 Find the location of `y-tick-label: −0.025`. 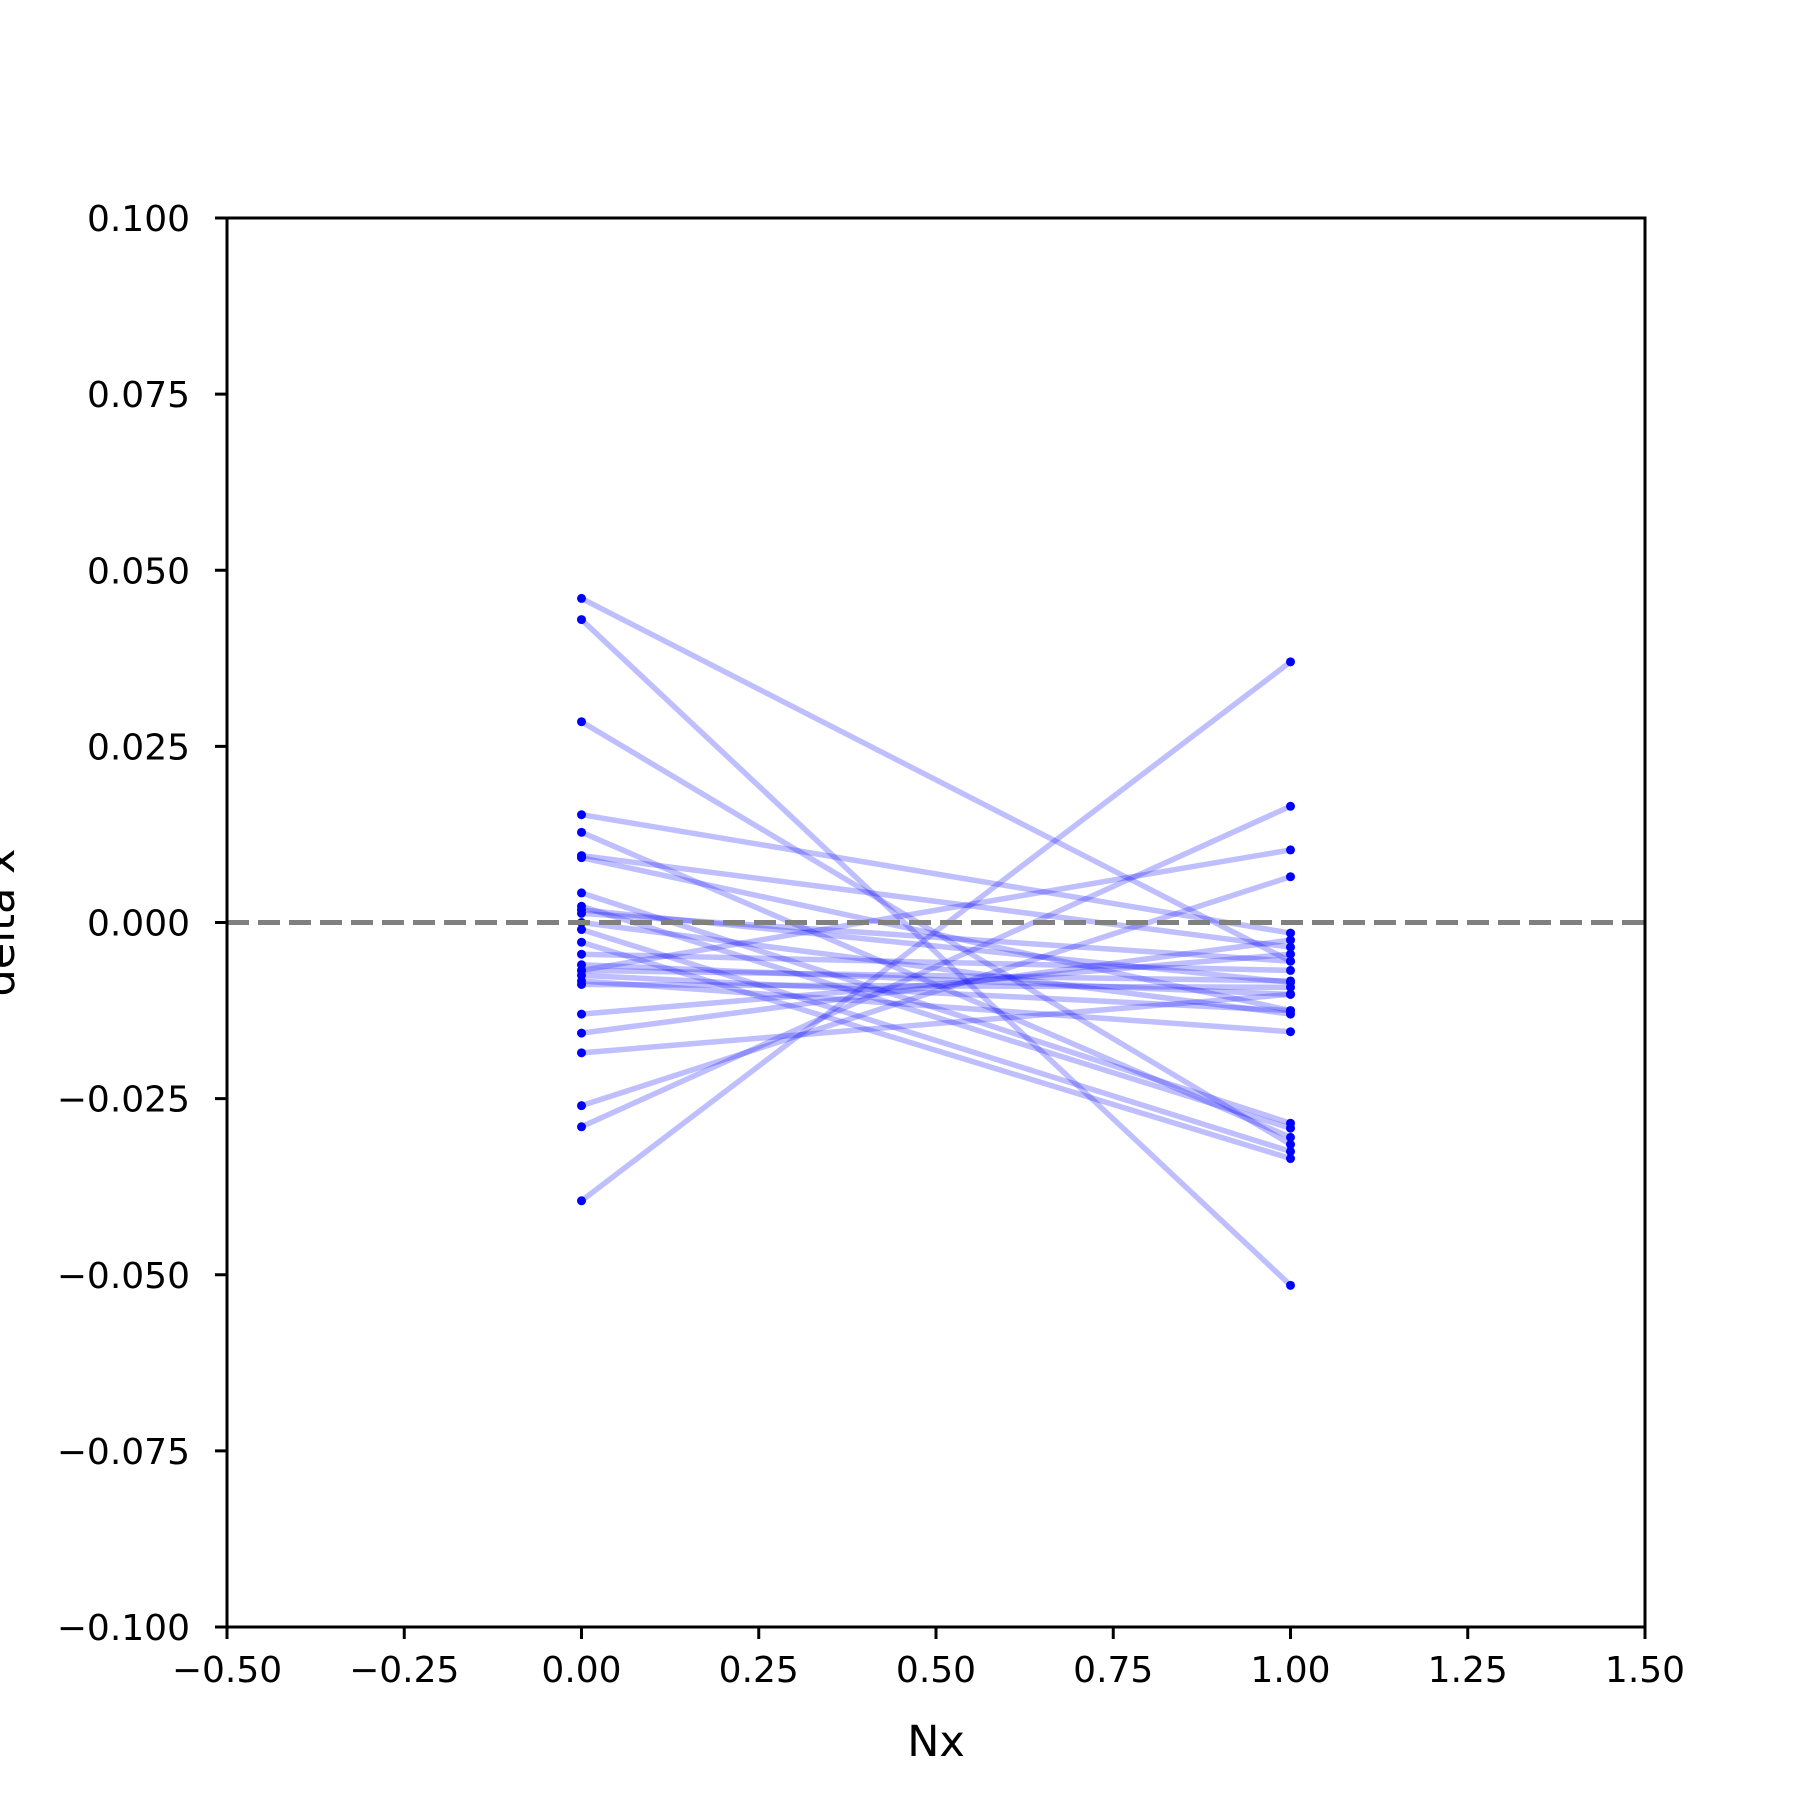

y-tick-label: −0.025 is located at coordinates (123, 1100).